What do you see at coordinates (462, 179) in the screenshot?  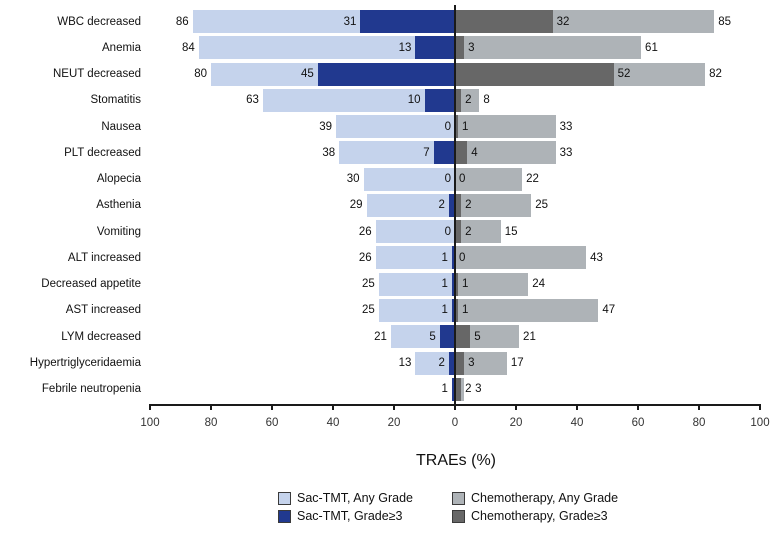 I see `value-label-chemo-grade3: 0` at bounding box center [462, 179].